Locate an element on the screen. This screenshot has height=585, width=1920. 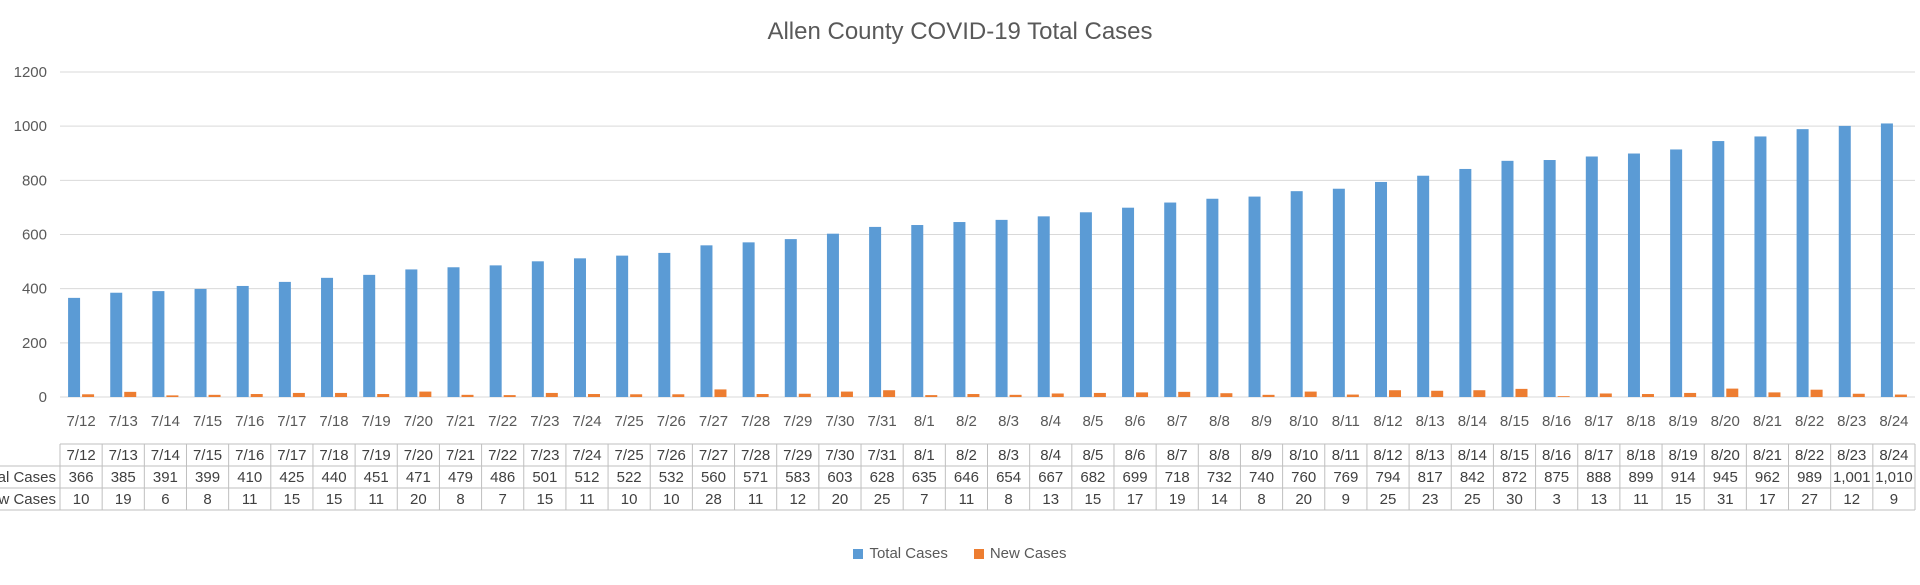
x-tick-label: 8/11 is located at coordinates (1346, 421).